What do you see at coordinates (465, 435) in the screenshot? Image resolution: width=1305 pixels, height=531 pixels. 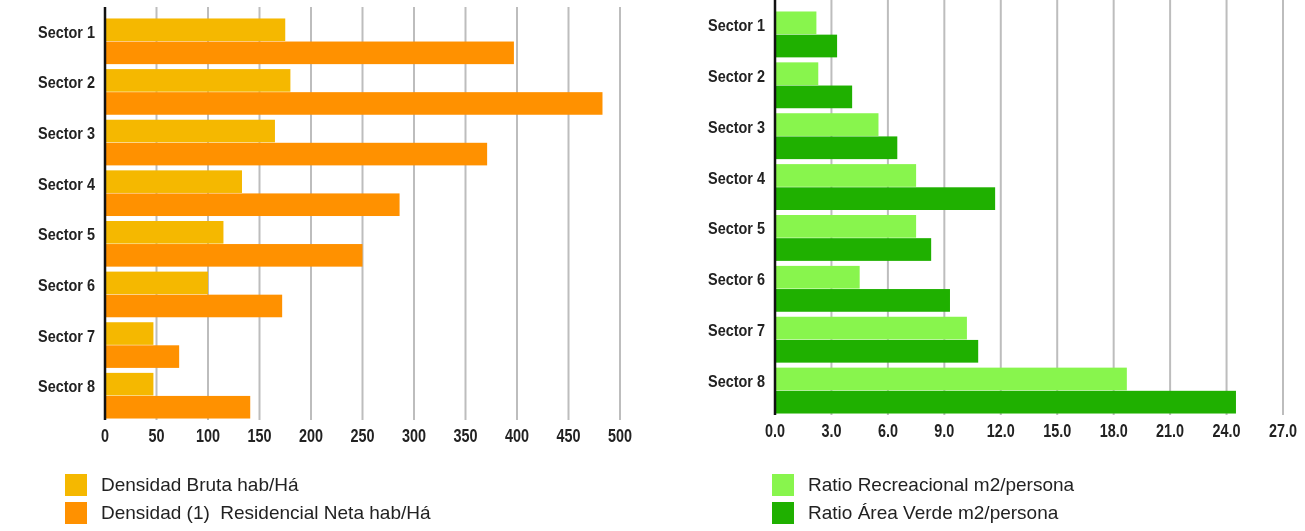 I see `x-tick-label: 350` at bounding box center [465, 435].